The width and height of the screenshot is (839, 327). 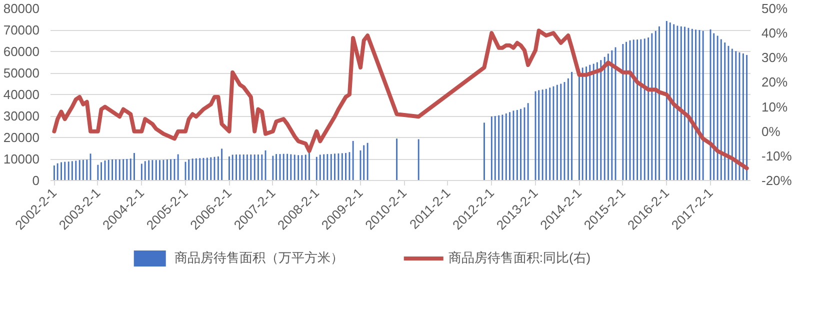 I want to click on y2-tick-label: 40%, so click(x=775, y=33).